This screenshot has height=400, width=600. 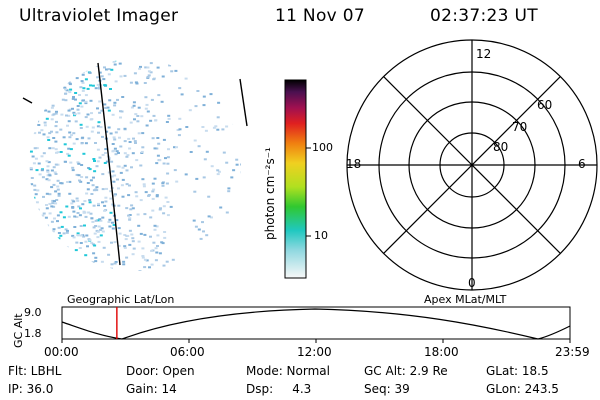 I want to click on timeline-ytick-bottom: 1.8, so click(x=33, y=333).